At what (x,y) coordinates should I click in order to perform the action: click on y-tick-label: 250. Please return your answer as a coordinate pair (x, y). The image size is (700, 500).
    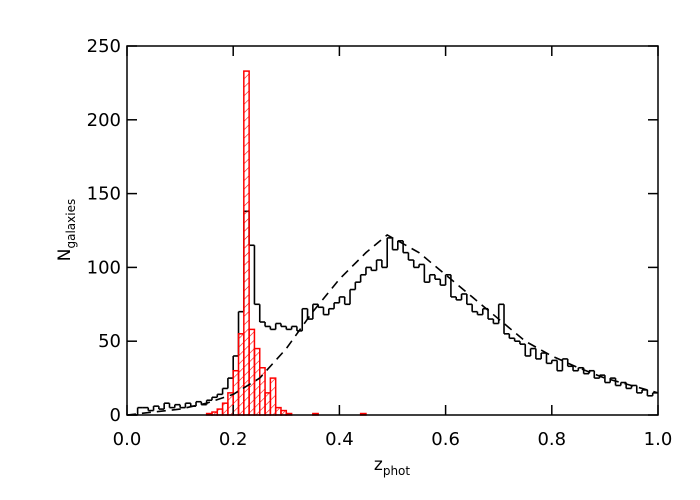
    Looking at the image, I should click on (104, 46).